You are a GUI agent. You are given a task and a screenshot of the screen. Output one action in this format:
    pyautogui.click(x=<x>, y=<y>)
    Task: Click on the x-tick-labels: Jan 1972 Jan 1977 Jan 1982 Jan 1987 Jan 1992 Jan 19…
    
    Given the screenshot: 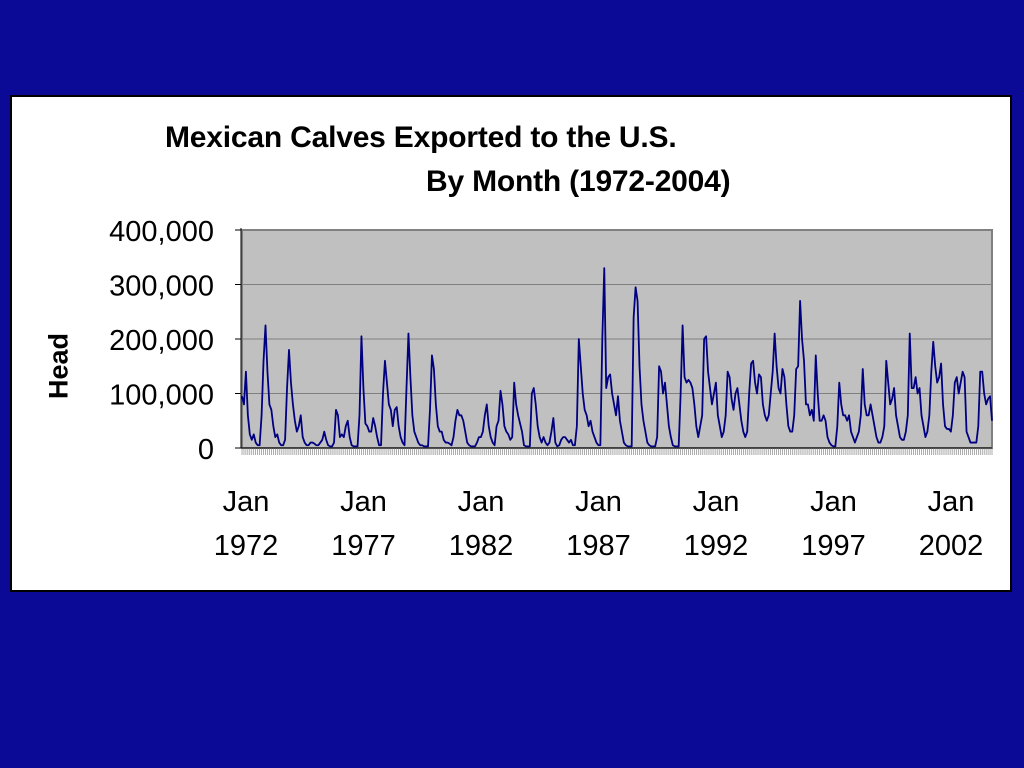 What is the action you would take?
    pyautogui.click(x=598, y=524)
    